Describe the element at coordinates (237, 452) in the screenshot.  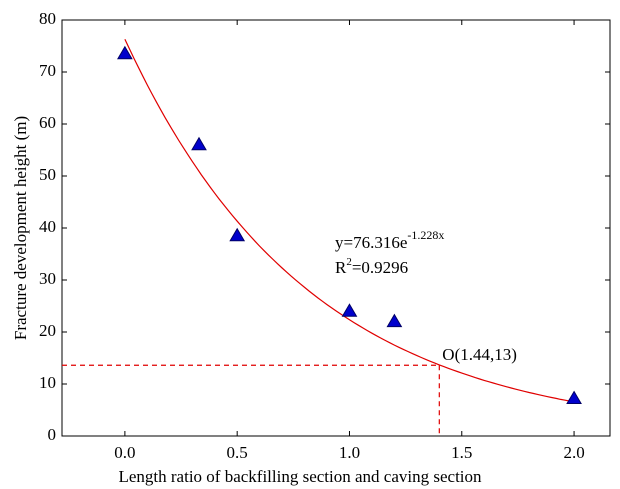
I see `x-tick-label: 0.5` at that location.